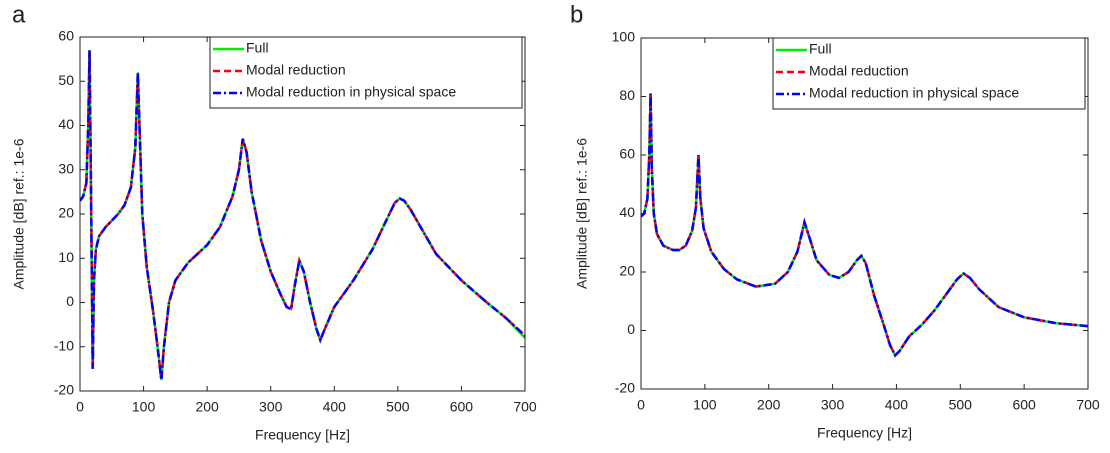 The height and width of the screenshot is (453, 1110). What do you see at coordinates (624, 37) in the screenshot?
I see `y-tick-label: 100` at bounding box center [624, 37].